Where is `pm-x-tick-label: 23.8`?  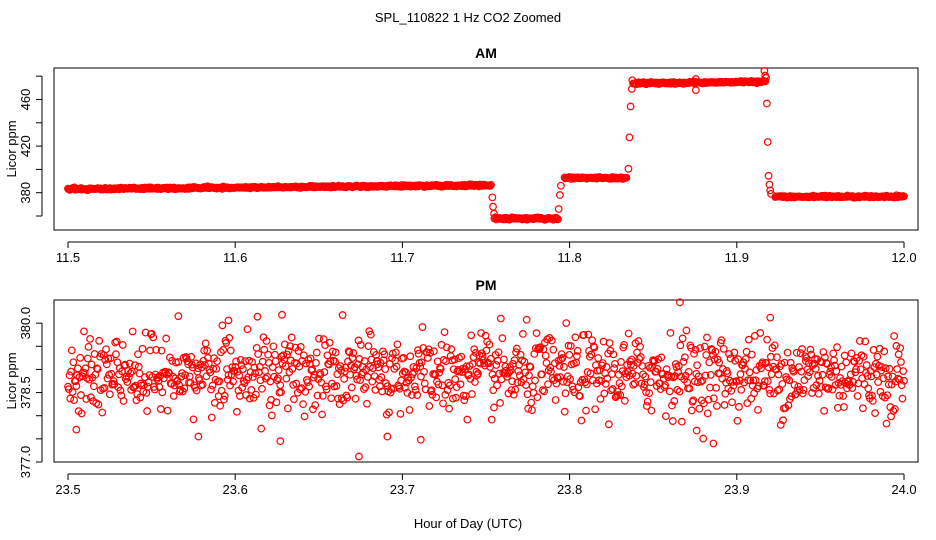
pm-x-tick-label: 23.8 is located at coordinates (569, 489).